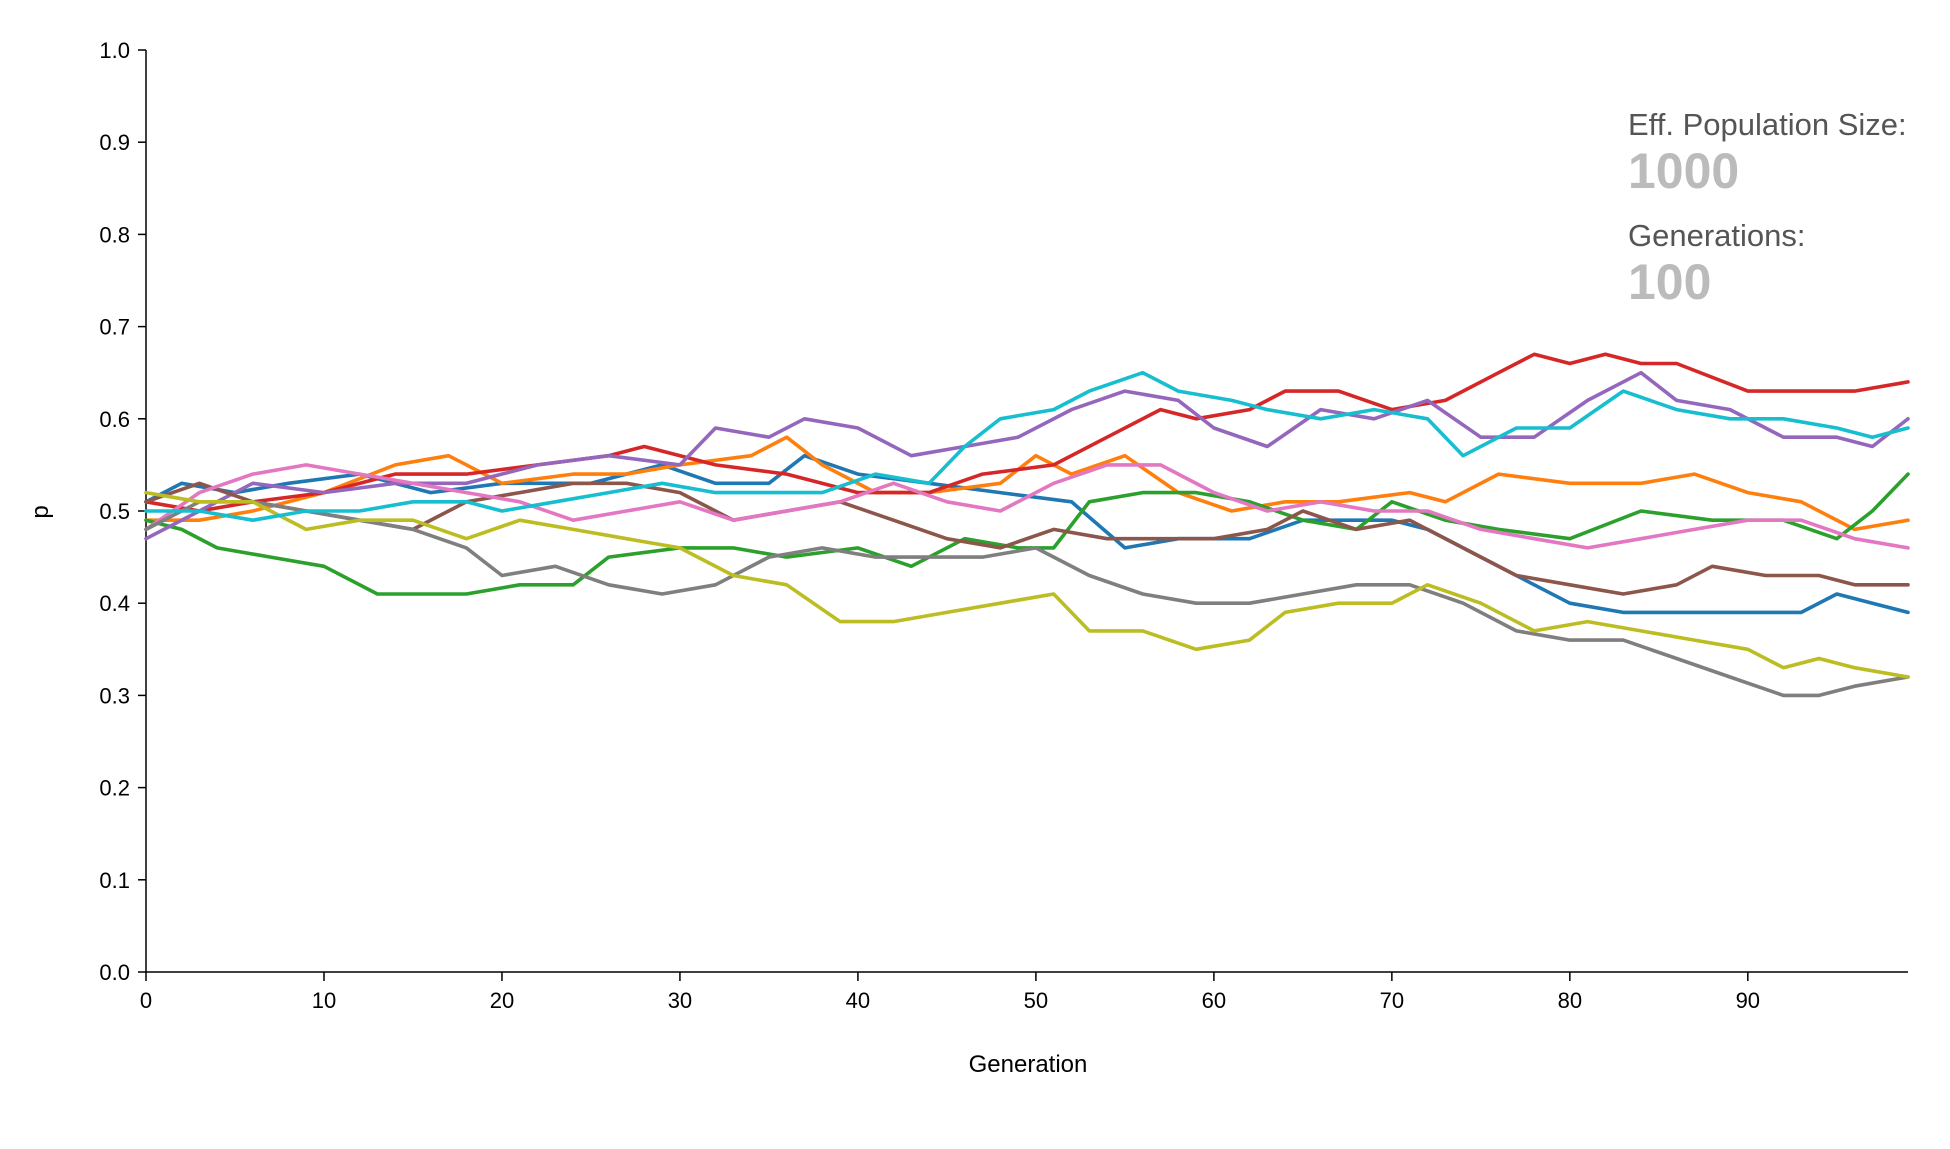 This screenshot has width=1950, height=1149. Describe the element at coordinates (680, 1000) in the screenshot. I see `x-tick-label: 30` at that location.